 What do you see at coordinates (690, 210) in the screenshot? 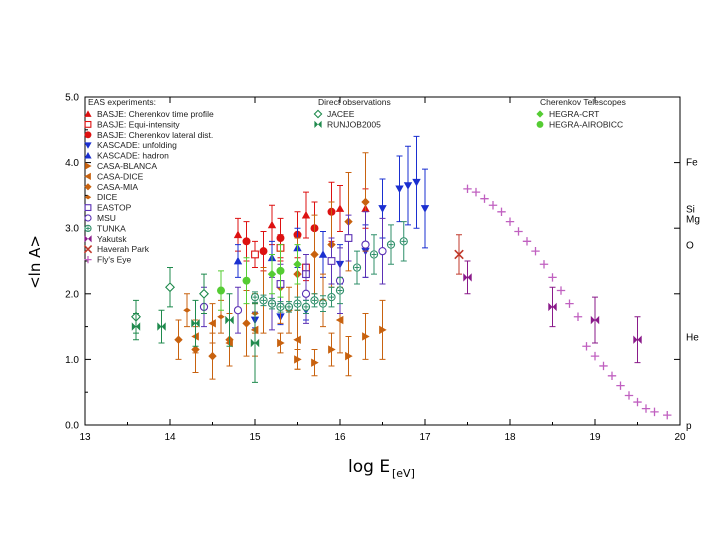
I see `element-label: Si` at bounding box center [690, 210].